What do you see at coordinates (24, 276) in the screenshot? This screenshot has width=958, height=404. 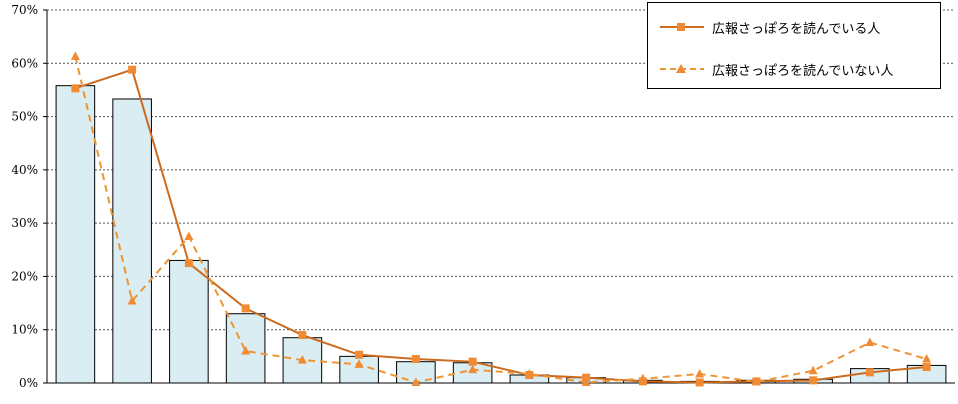 I see `y-tick-label: 20%` at bounding box center [24, 276].